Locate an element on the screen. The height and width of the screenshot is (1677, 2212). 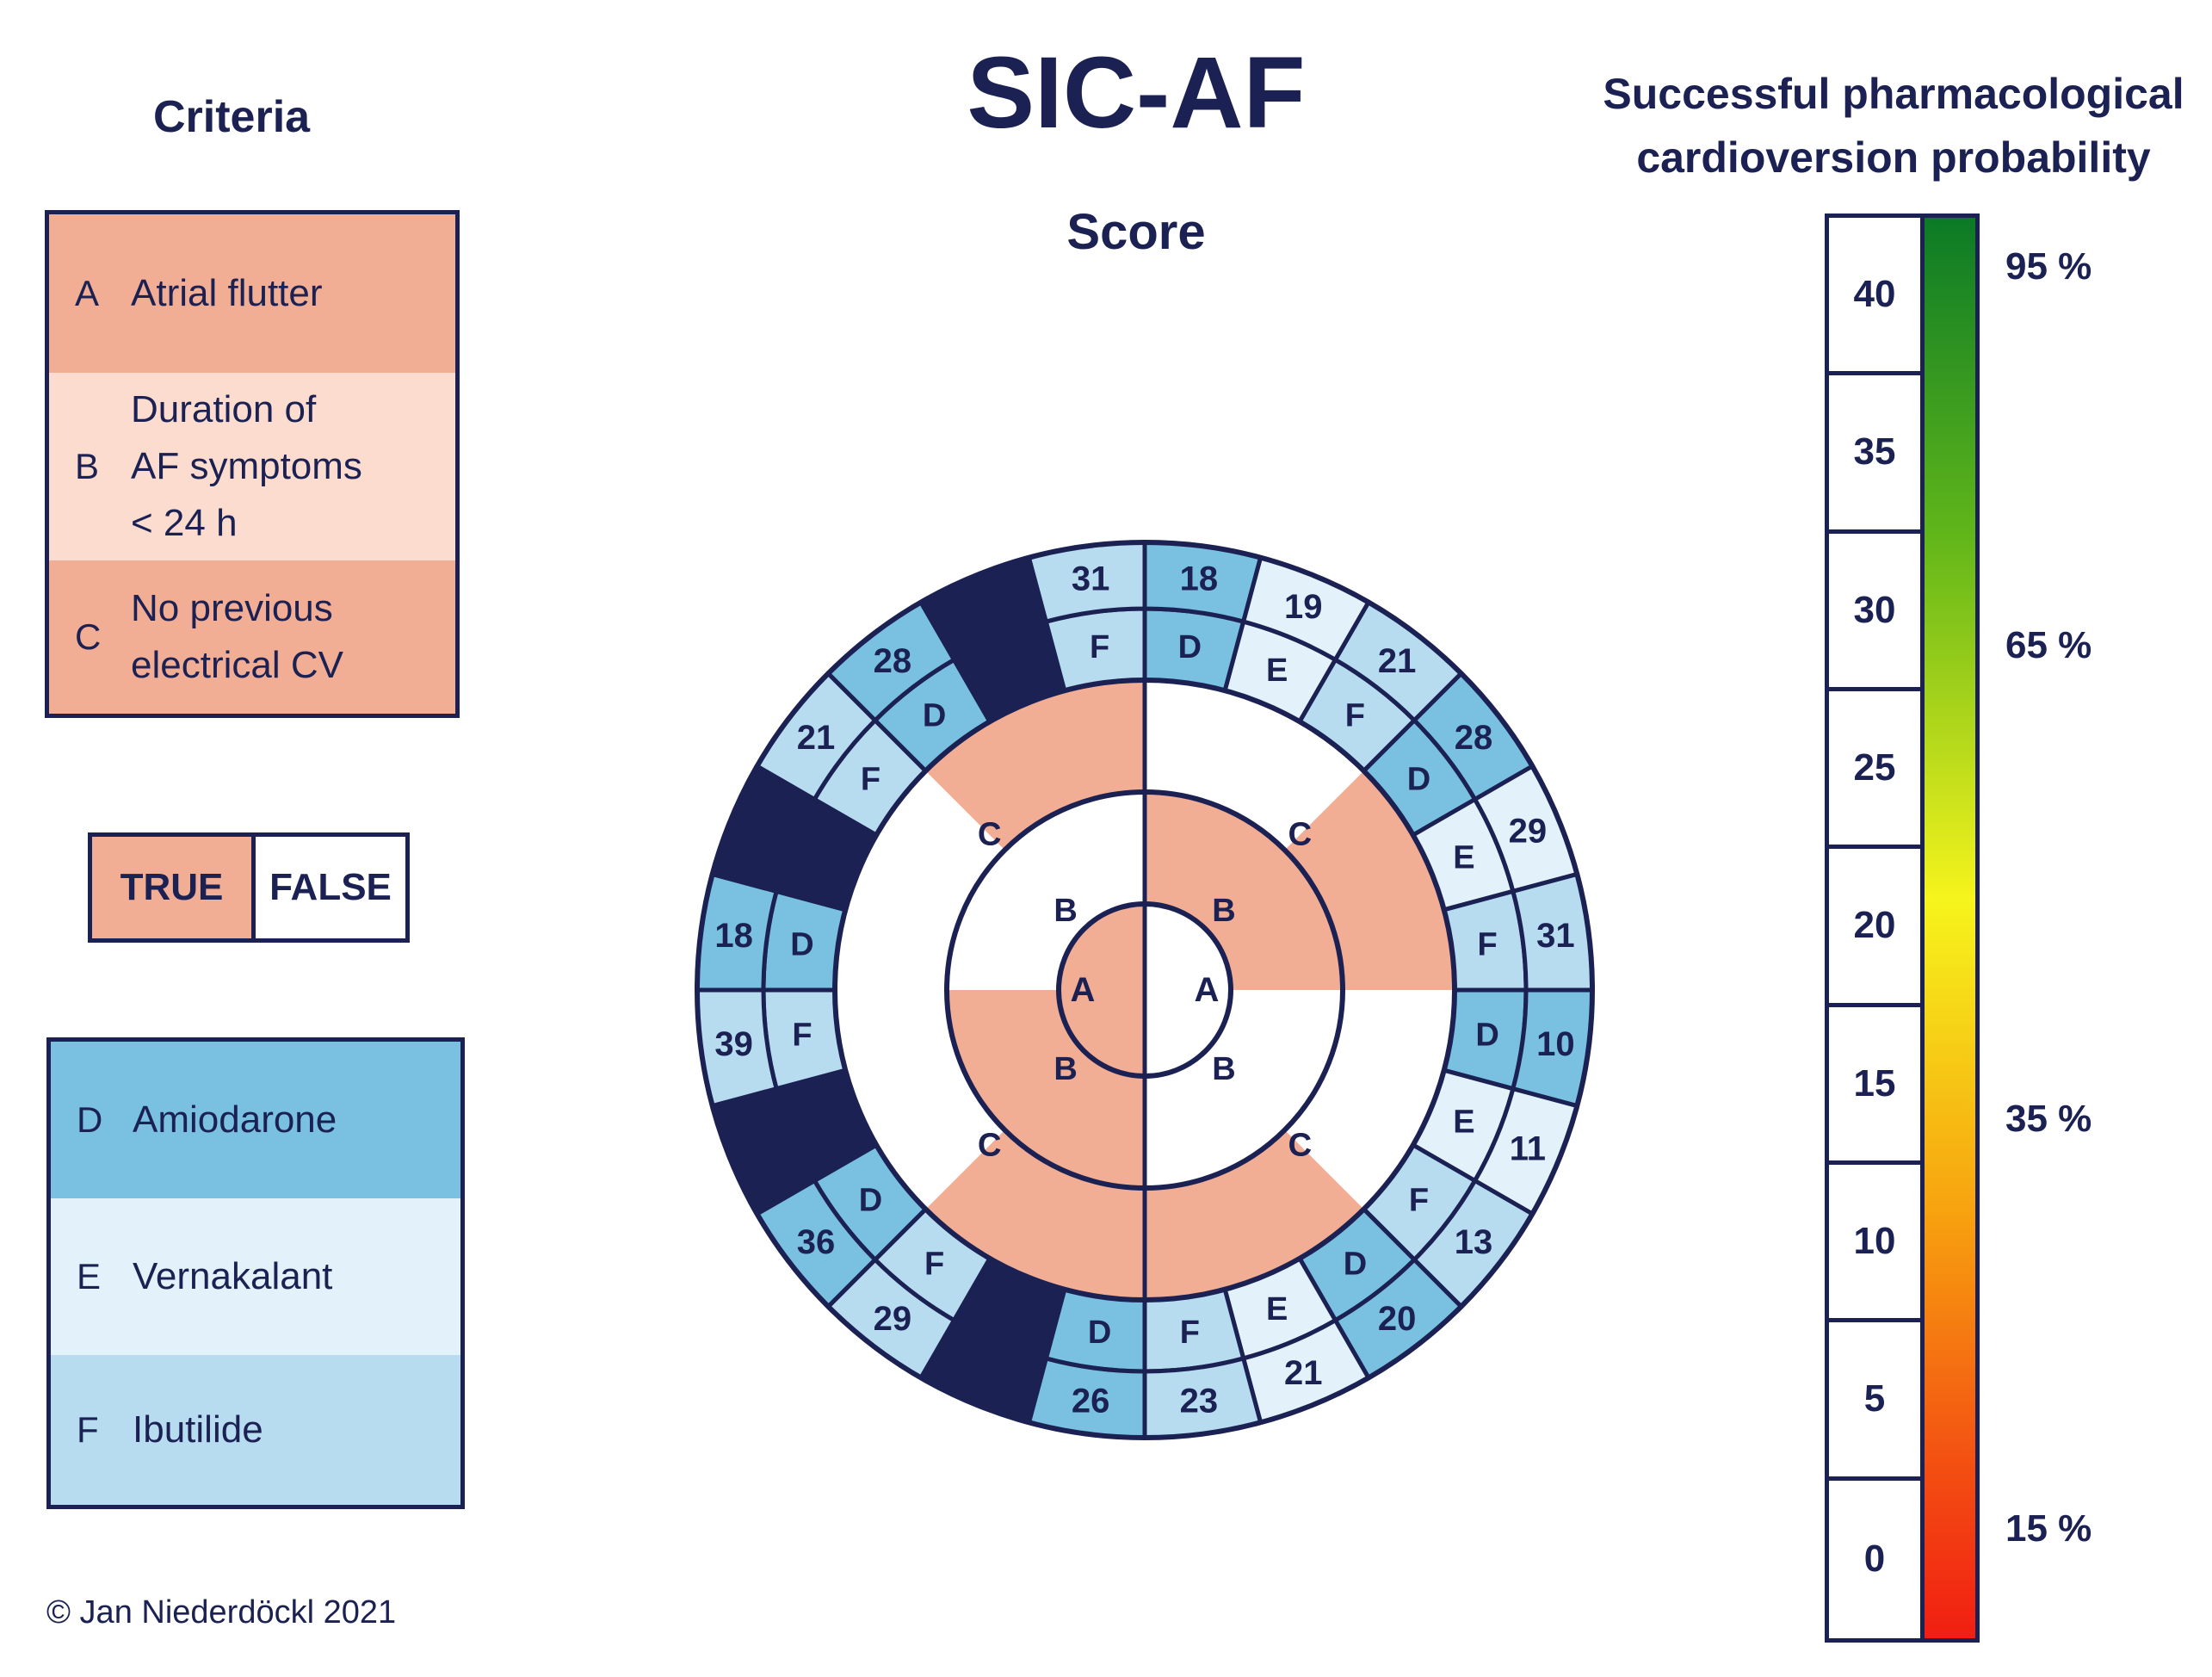
drug-score: 11 is located at coordinates (1528, 1148).